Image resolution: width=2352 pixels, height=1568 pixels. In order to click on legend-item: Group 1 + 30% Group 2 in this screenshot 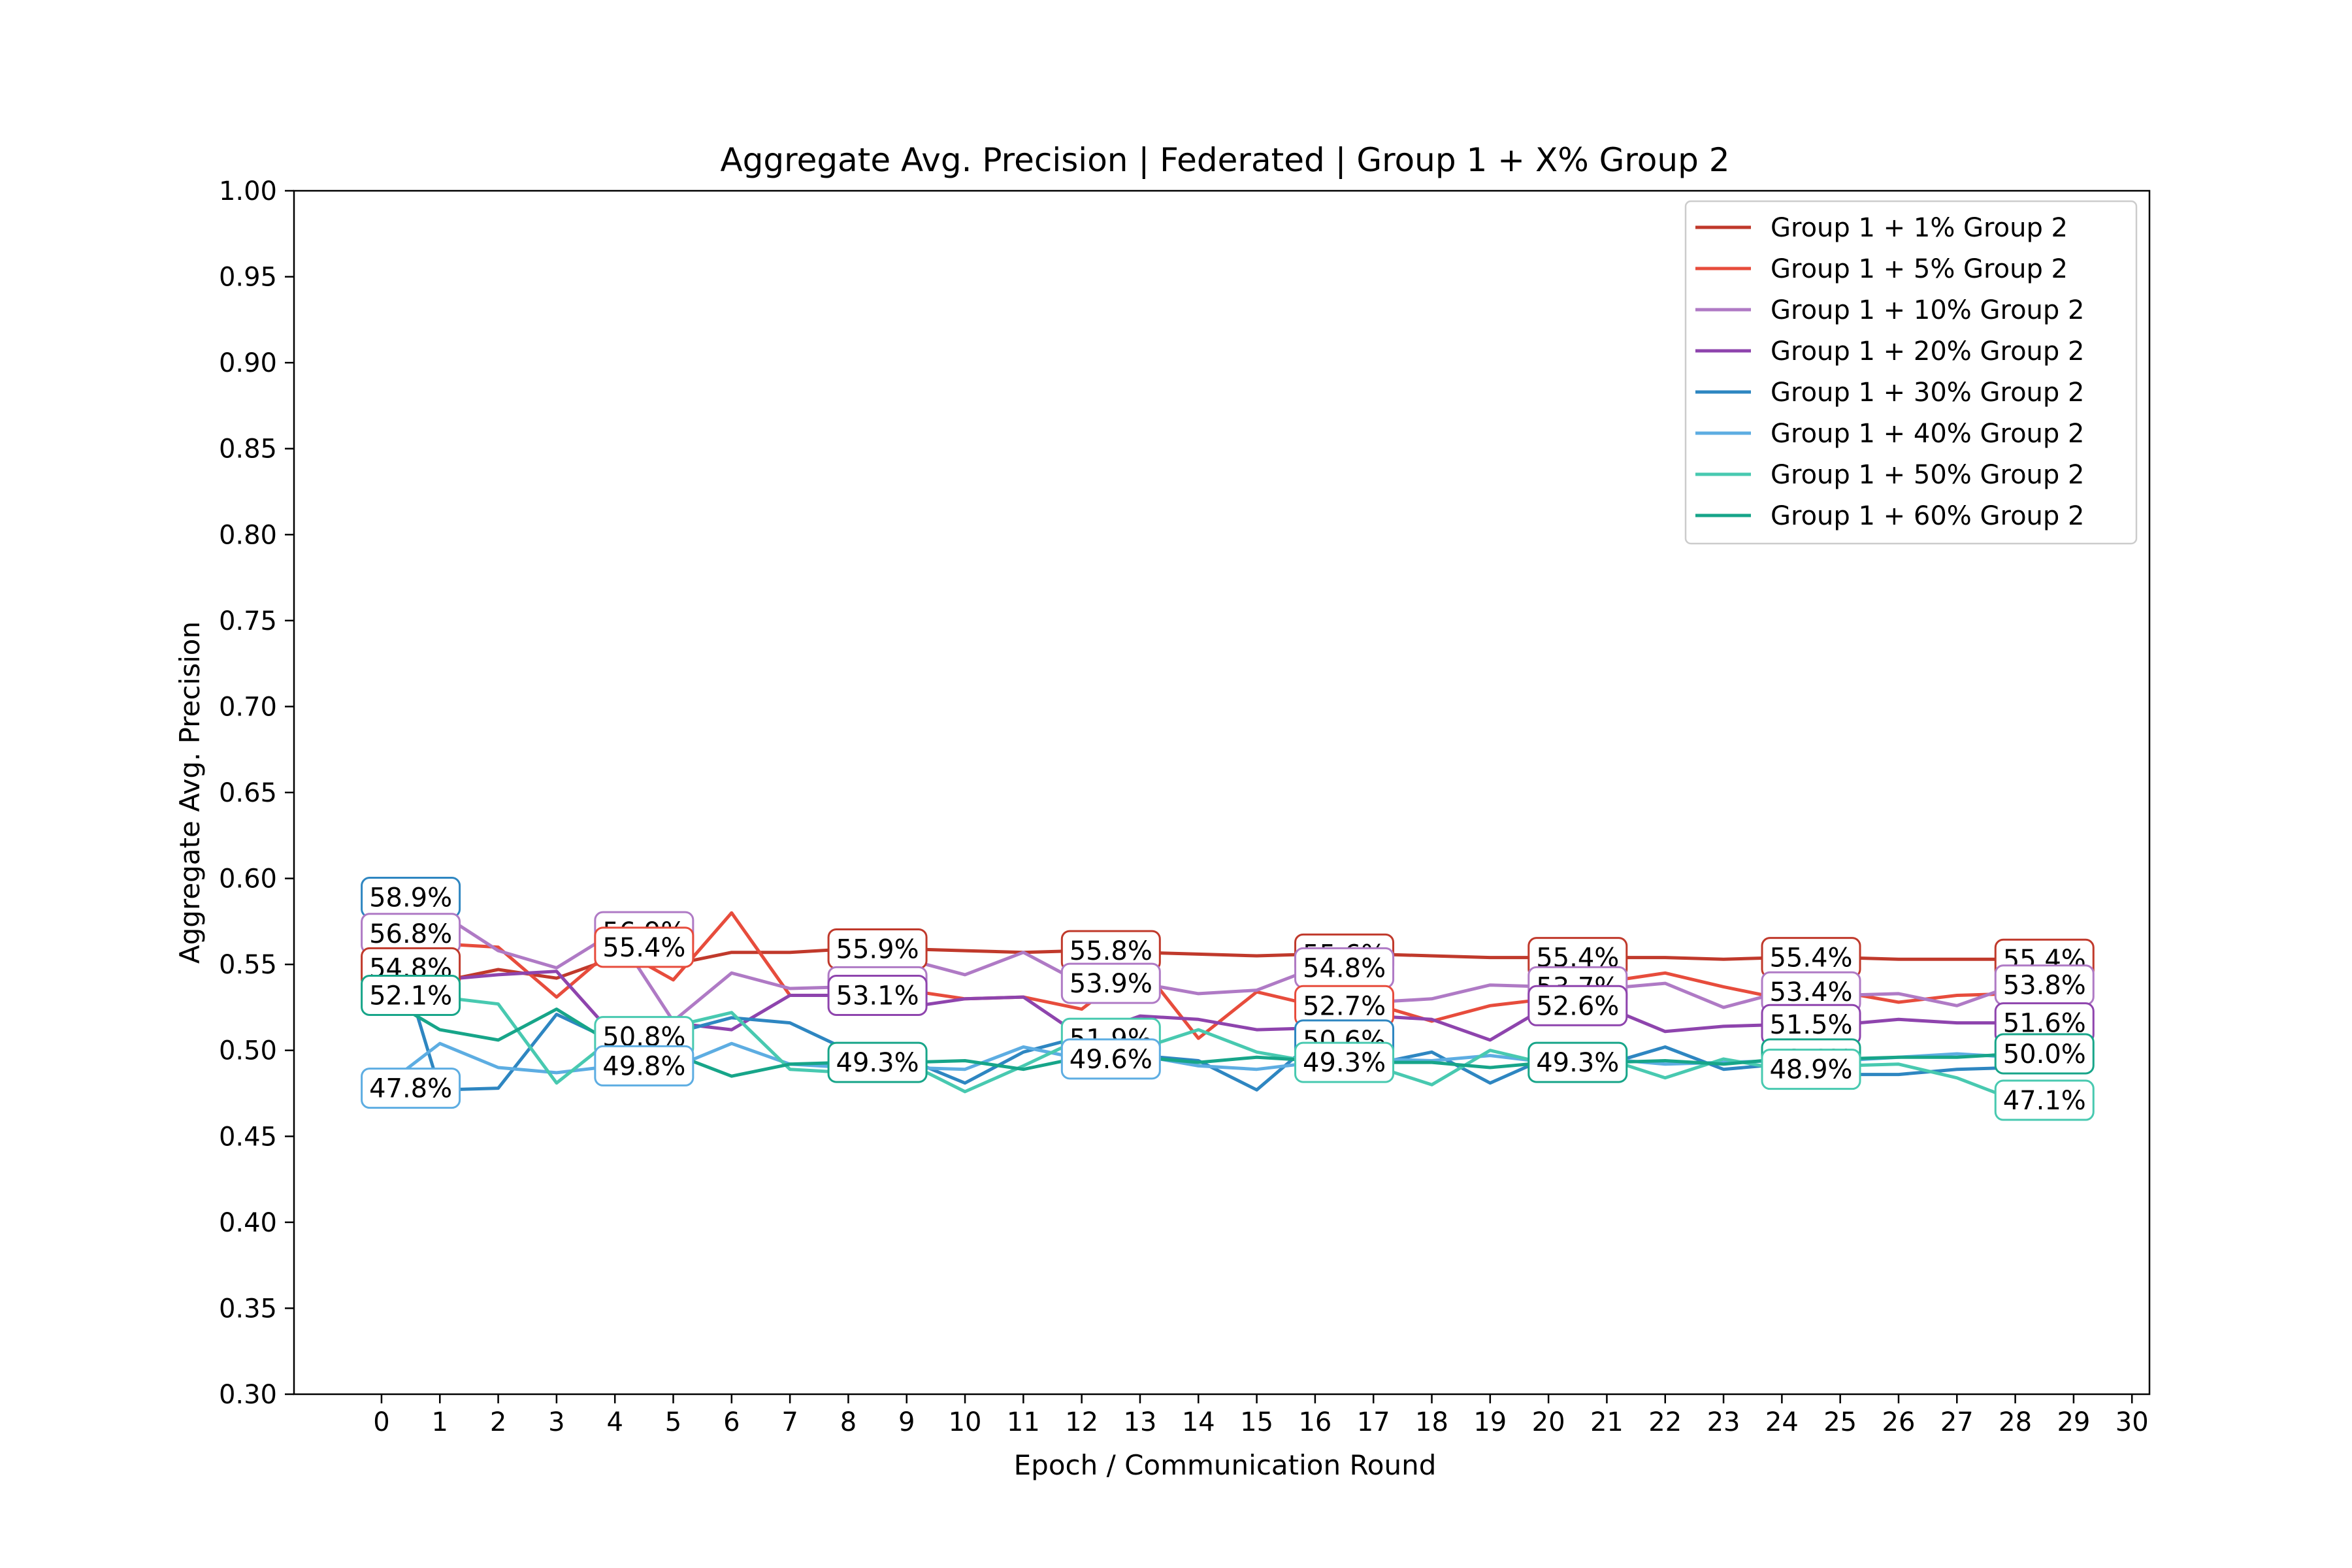, I will do `click(1889, 393)`.